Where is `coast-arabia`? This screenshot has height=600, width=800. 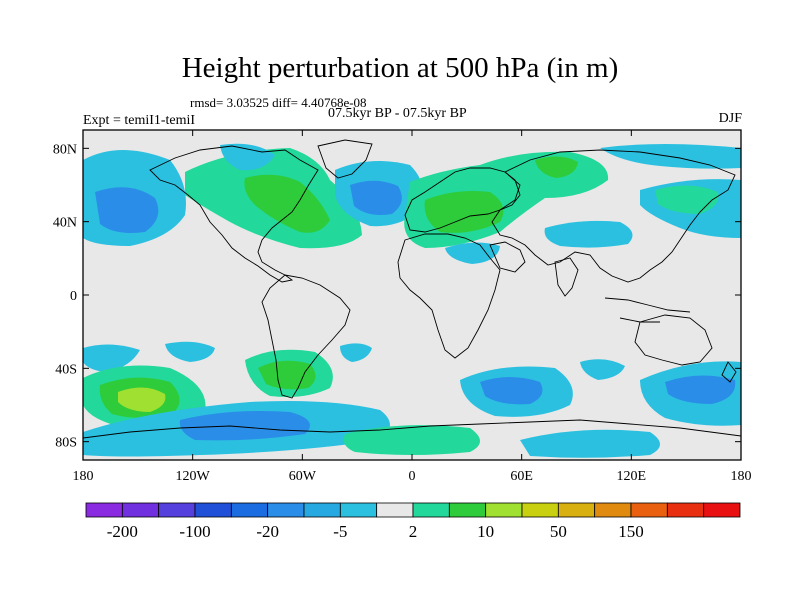 coast-arabia is located at coordinates (507, 257).